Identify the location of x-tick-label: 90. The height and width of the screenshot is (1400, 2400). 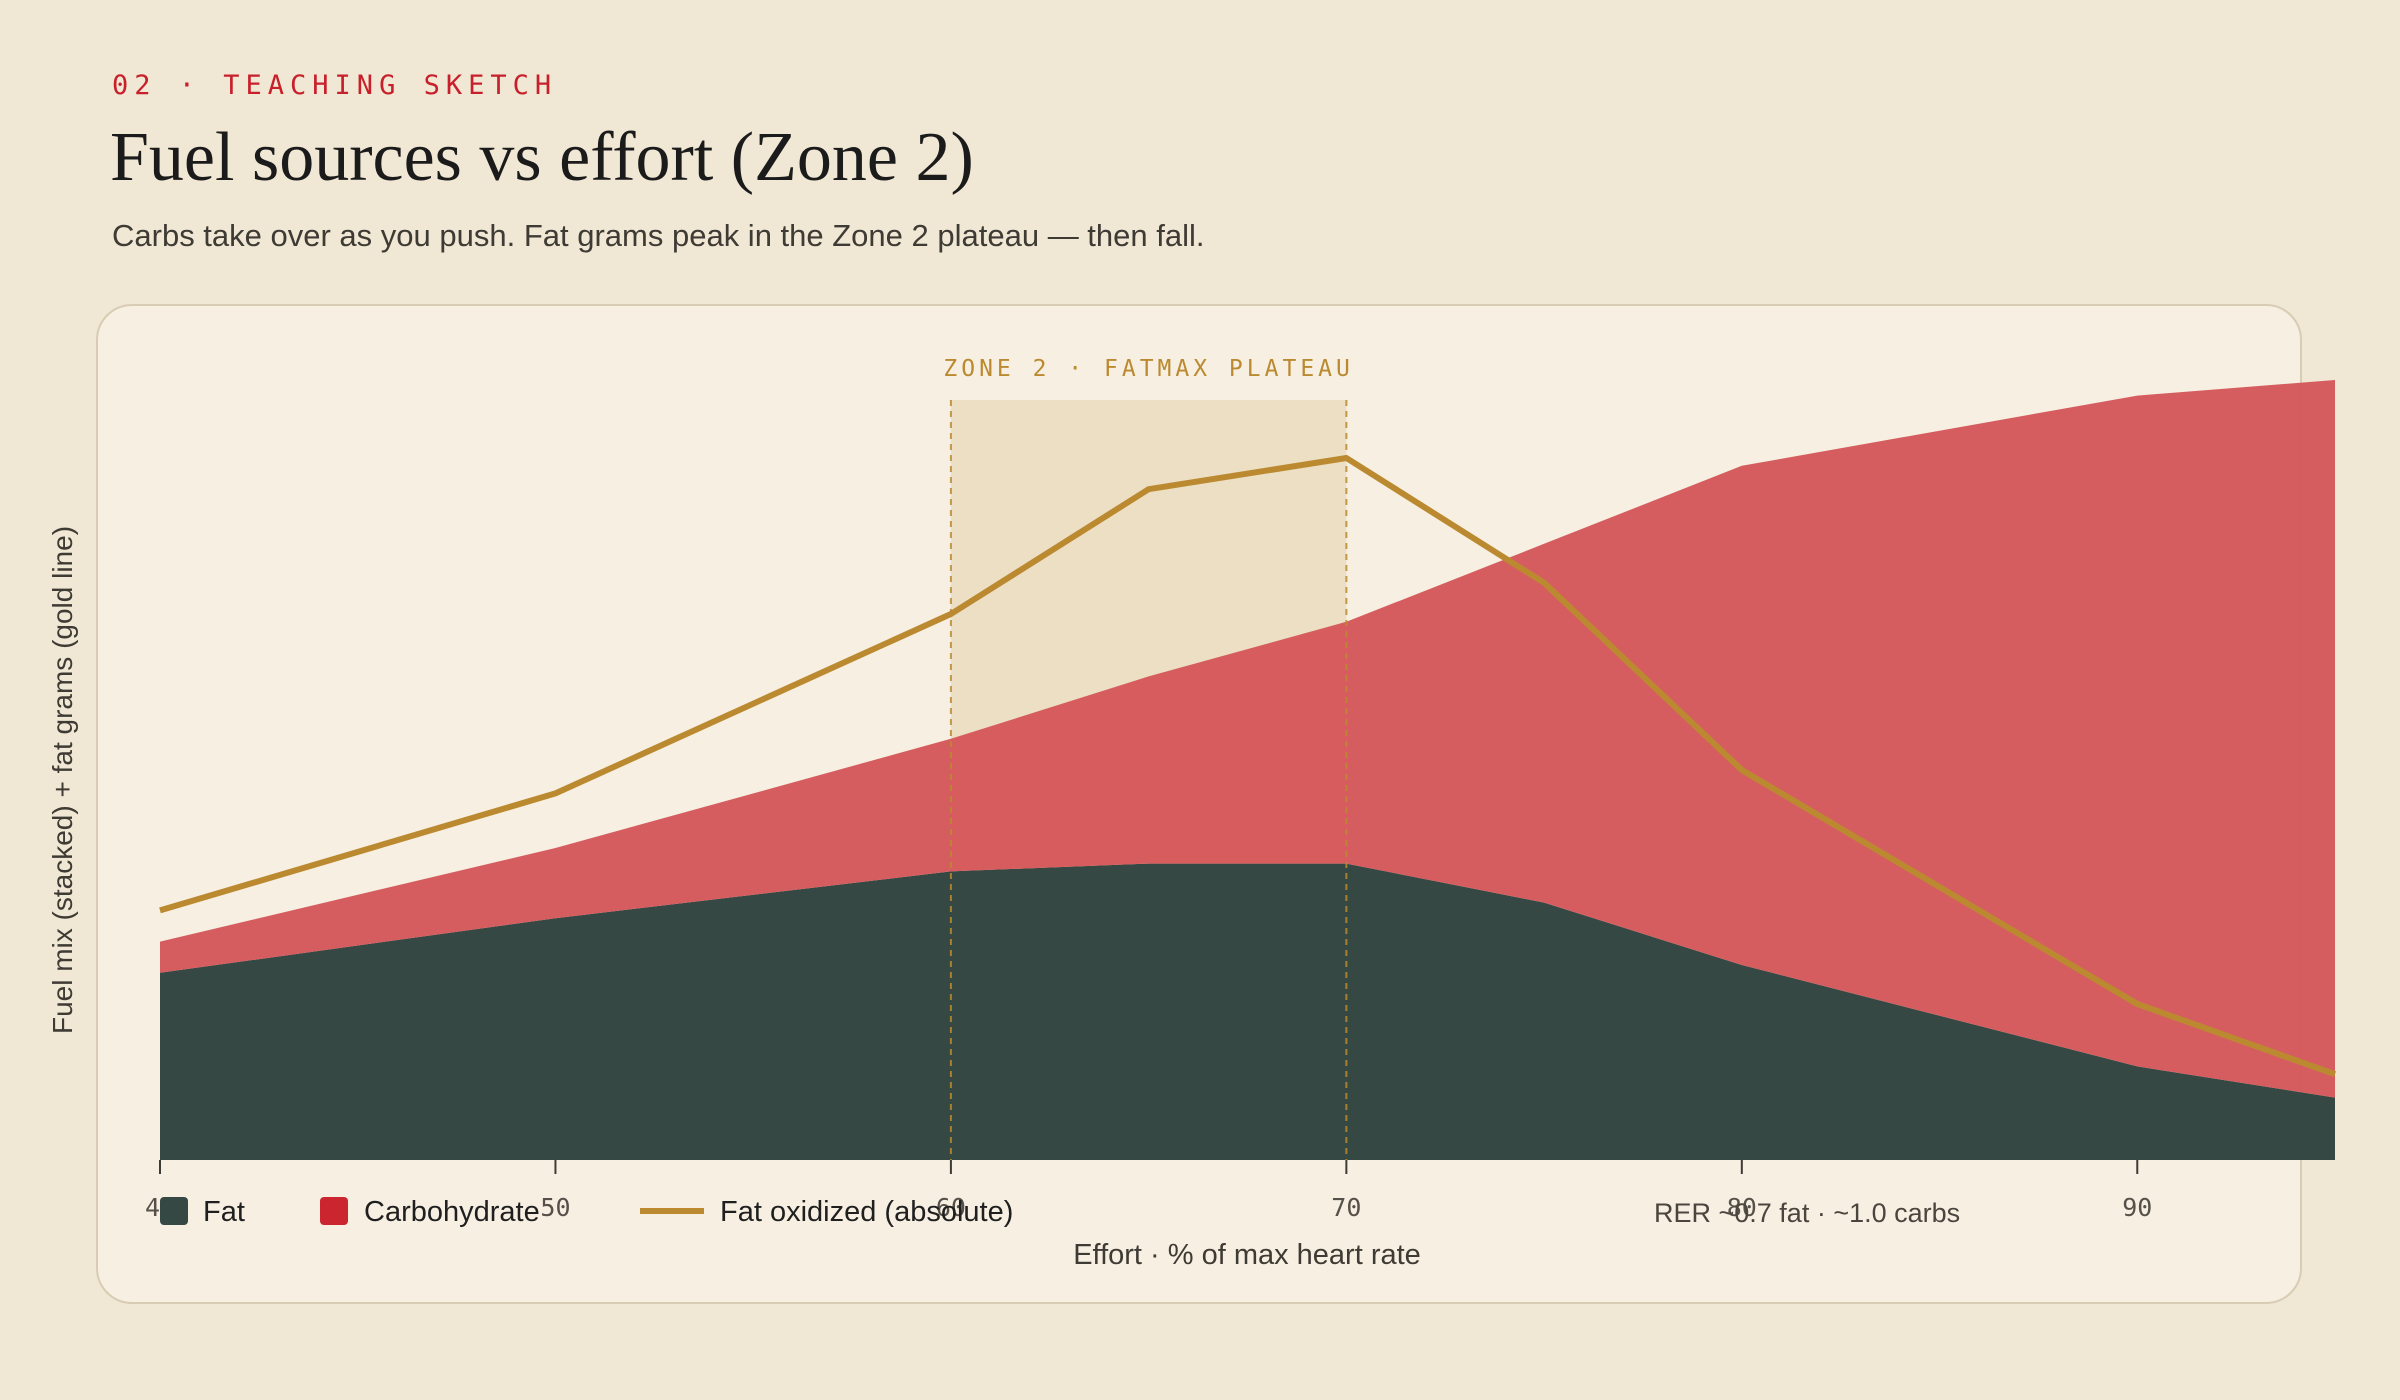
(2137, 1207).